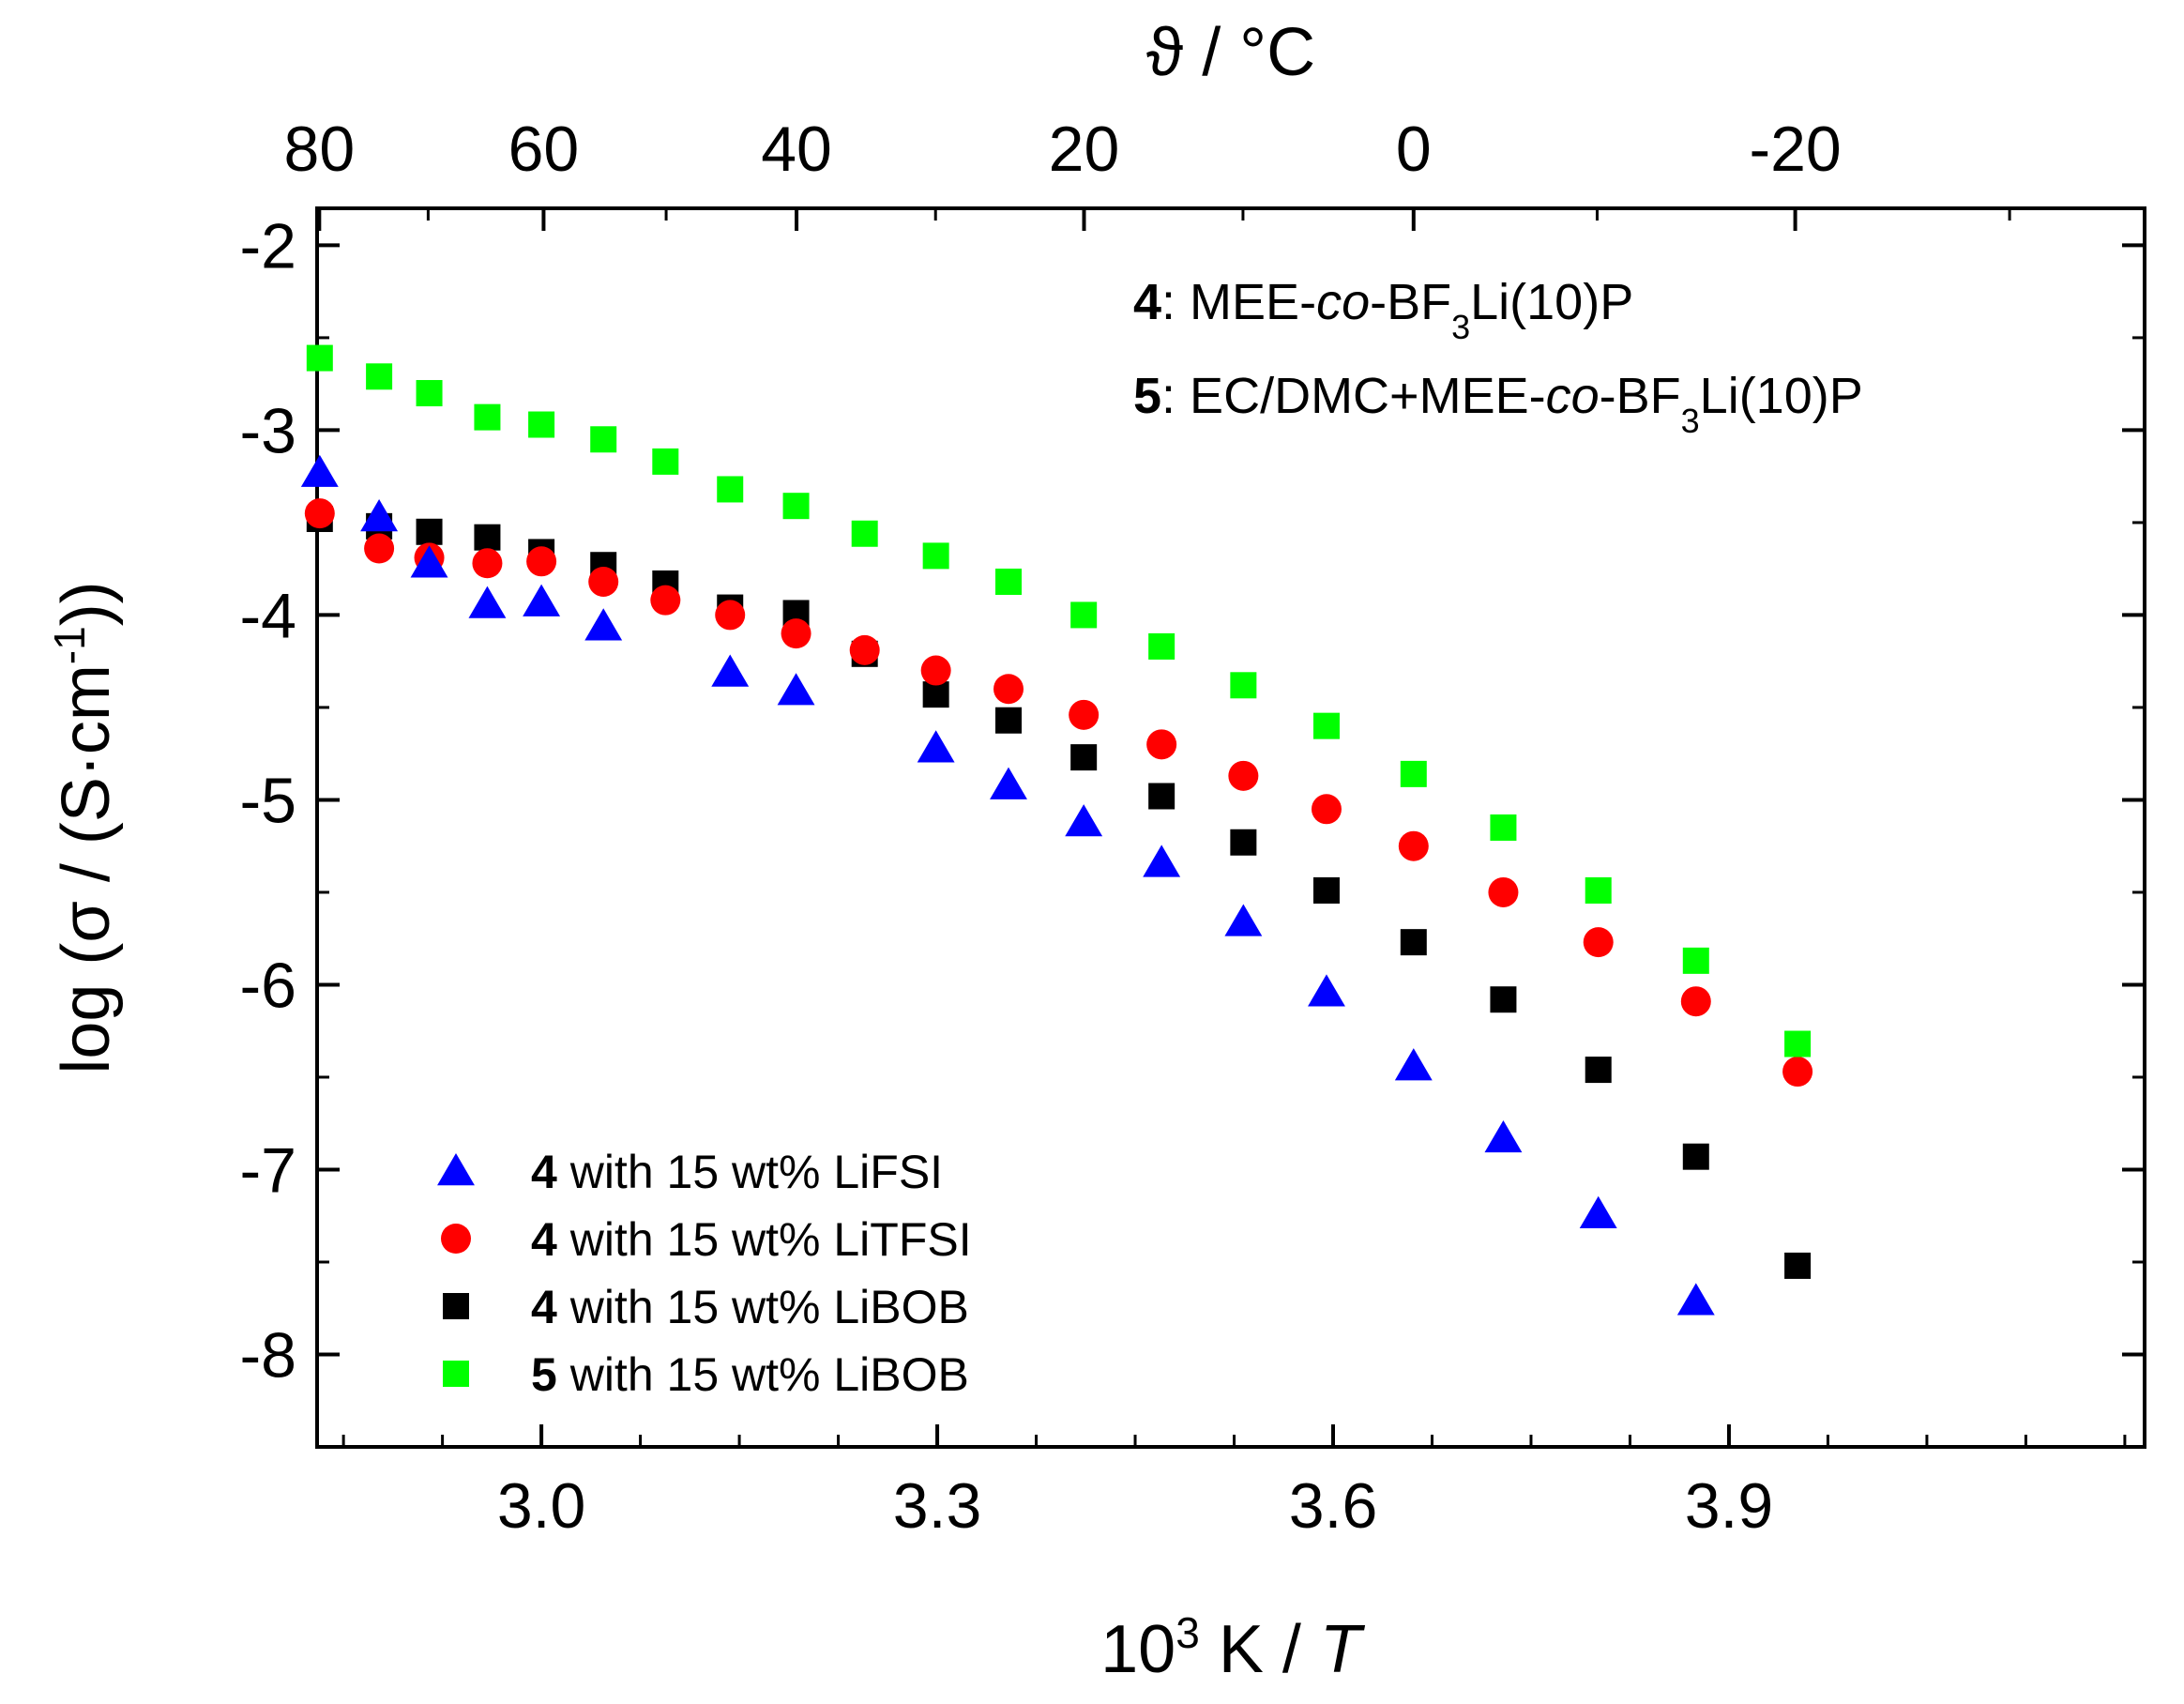 This screenshot has width=2184, height=1704. I want to click on top-tick-label: 20, so click(1084, 149).